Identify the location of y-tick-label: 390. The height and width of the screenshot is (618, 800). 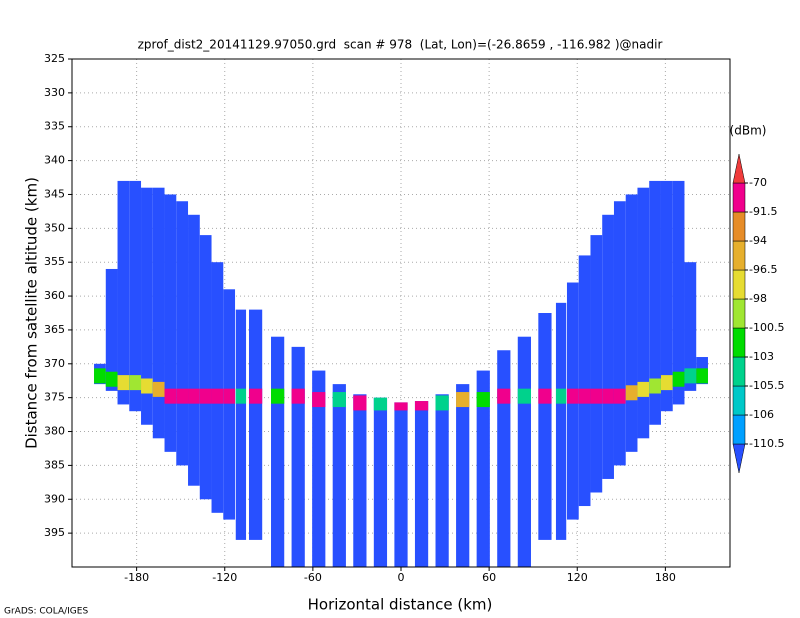
(54, 498).